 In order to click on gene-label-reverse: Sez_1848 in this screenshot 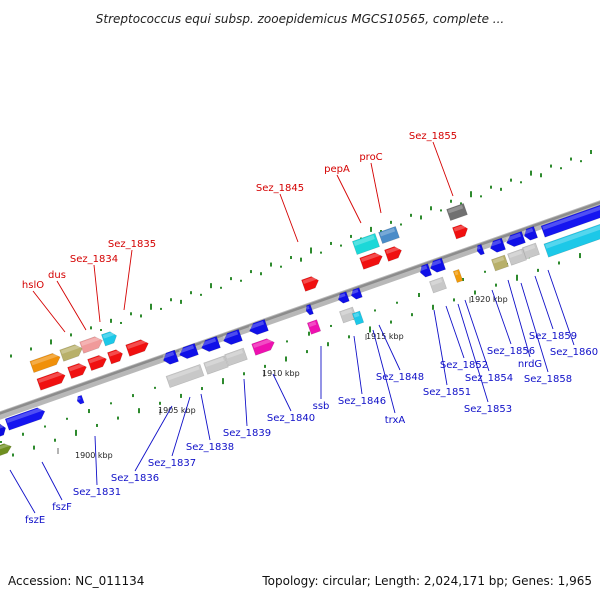, I will do `click(400, 377)`.